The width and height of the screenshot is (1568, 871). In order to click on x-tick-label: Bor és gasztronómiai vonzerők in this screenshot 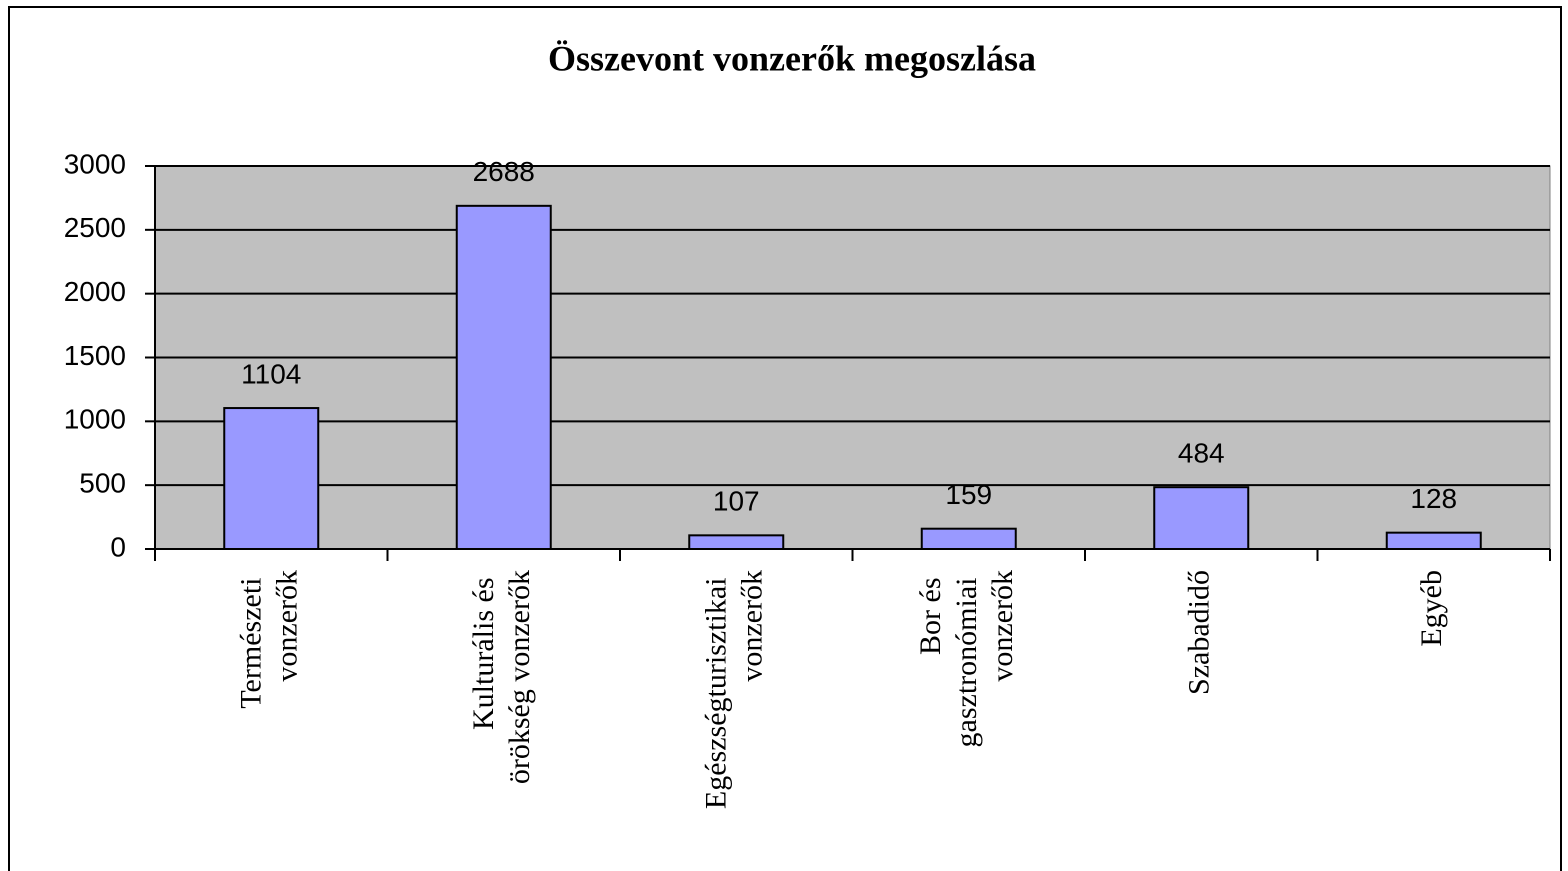, I will do `click(966, 658)`.